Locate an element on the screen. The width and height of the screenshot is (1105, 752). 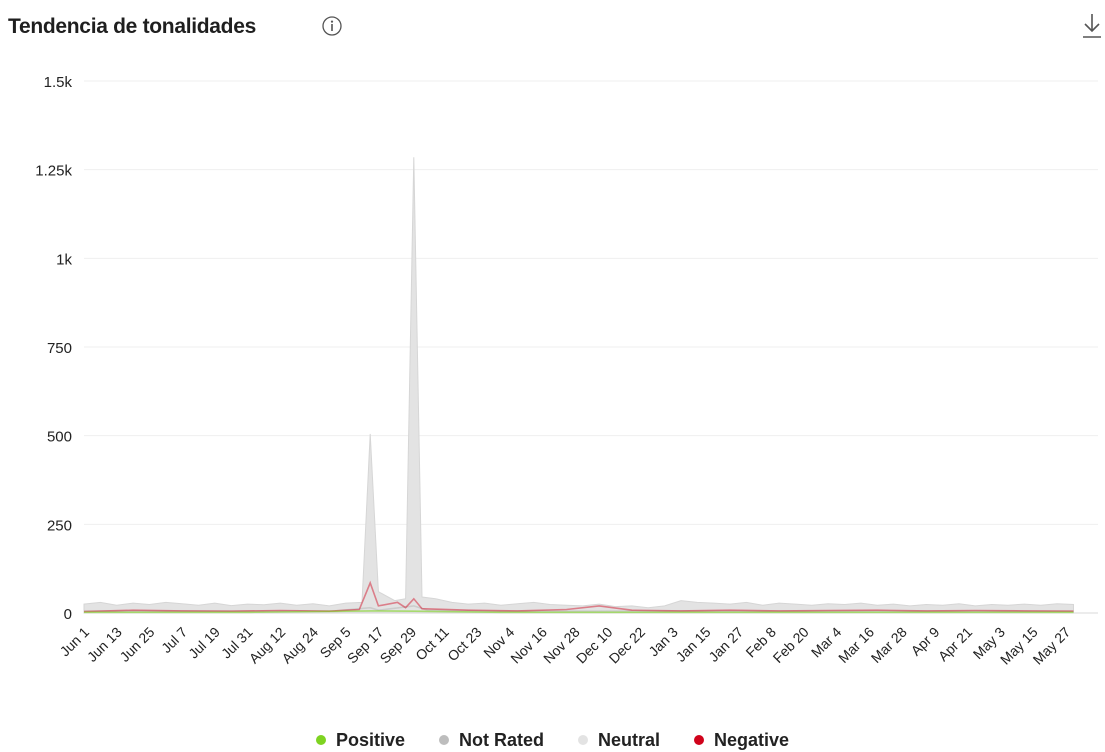
legend-item-negative: Negative is located at coordinates (741, 740).